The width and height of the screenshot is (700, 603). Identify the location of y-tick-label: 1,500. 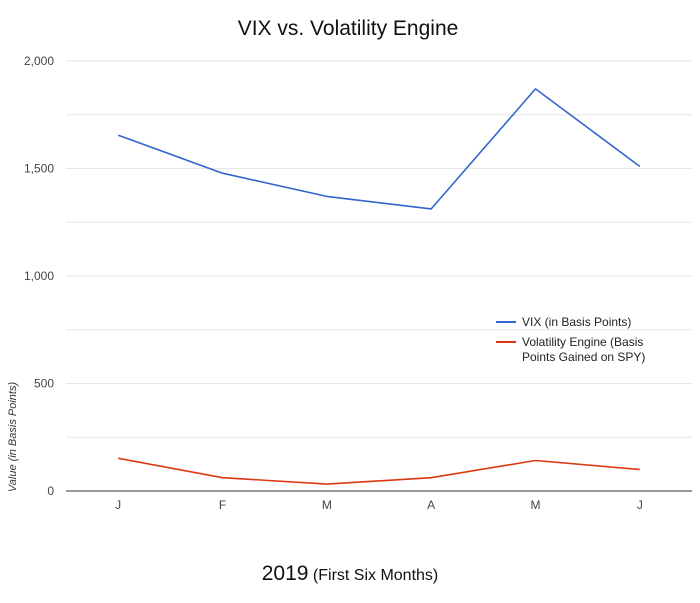
(39, 169).